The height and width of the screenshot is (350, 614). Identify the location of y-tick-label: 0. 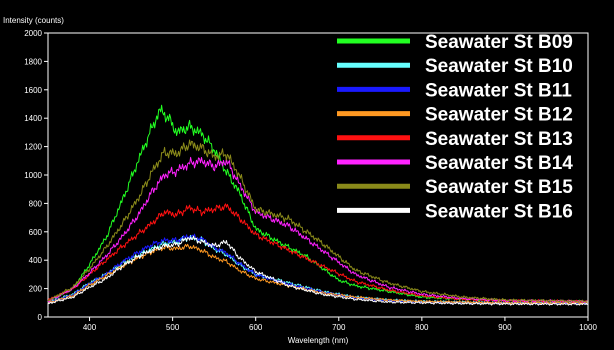
(40, 317).